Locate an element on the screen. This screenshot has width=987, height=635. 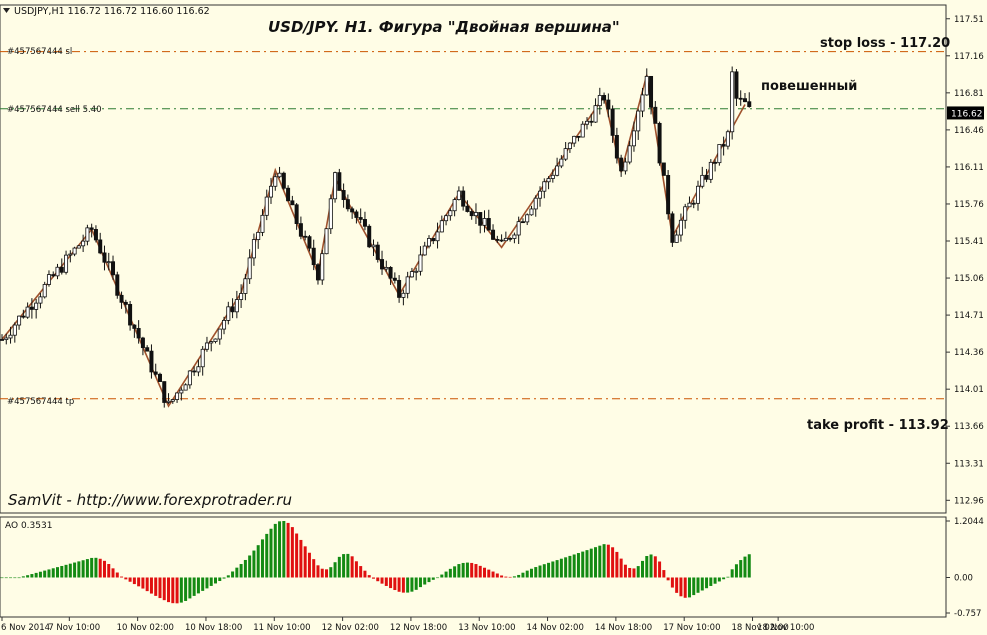
price-tick-label: 113.66 is located at coordinates (969, 427).